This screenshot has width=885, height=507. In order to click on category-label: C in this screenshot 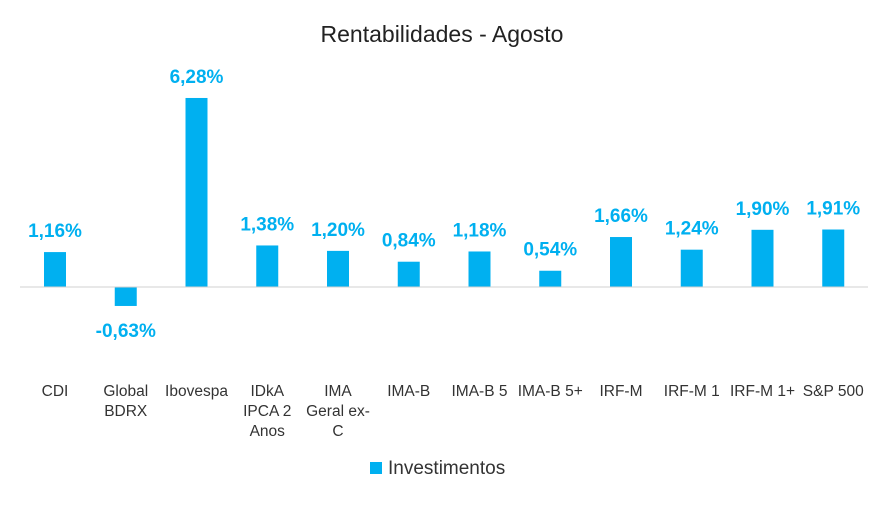, I will do `click(337, 431)`.